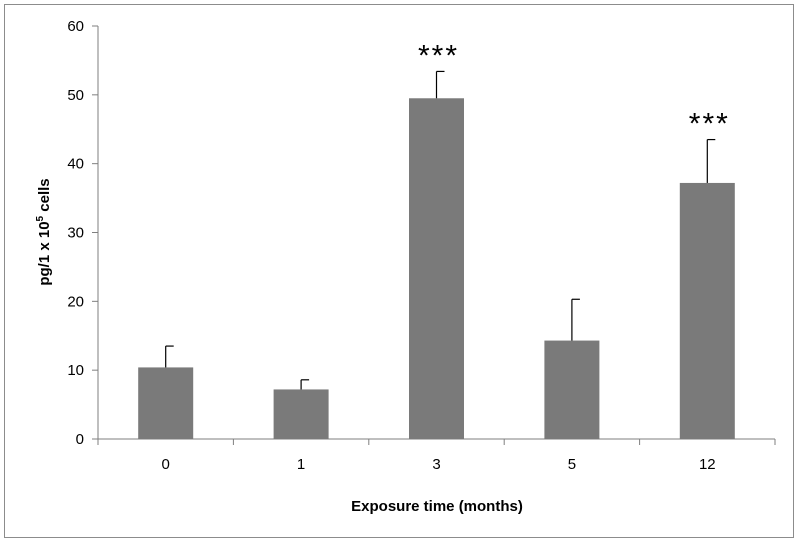 Image resolution: width=800 pixels, height=544 pixels. Describe the element at coordinates (301, 464) in the screenshot. I see `x-tick-label: 1` at that location.